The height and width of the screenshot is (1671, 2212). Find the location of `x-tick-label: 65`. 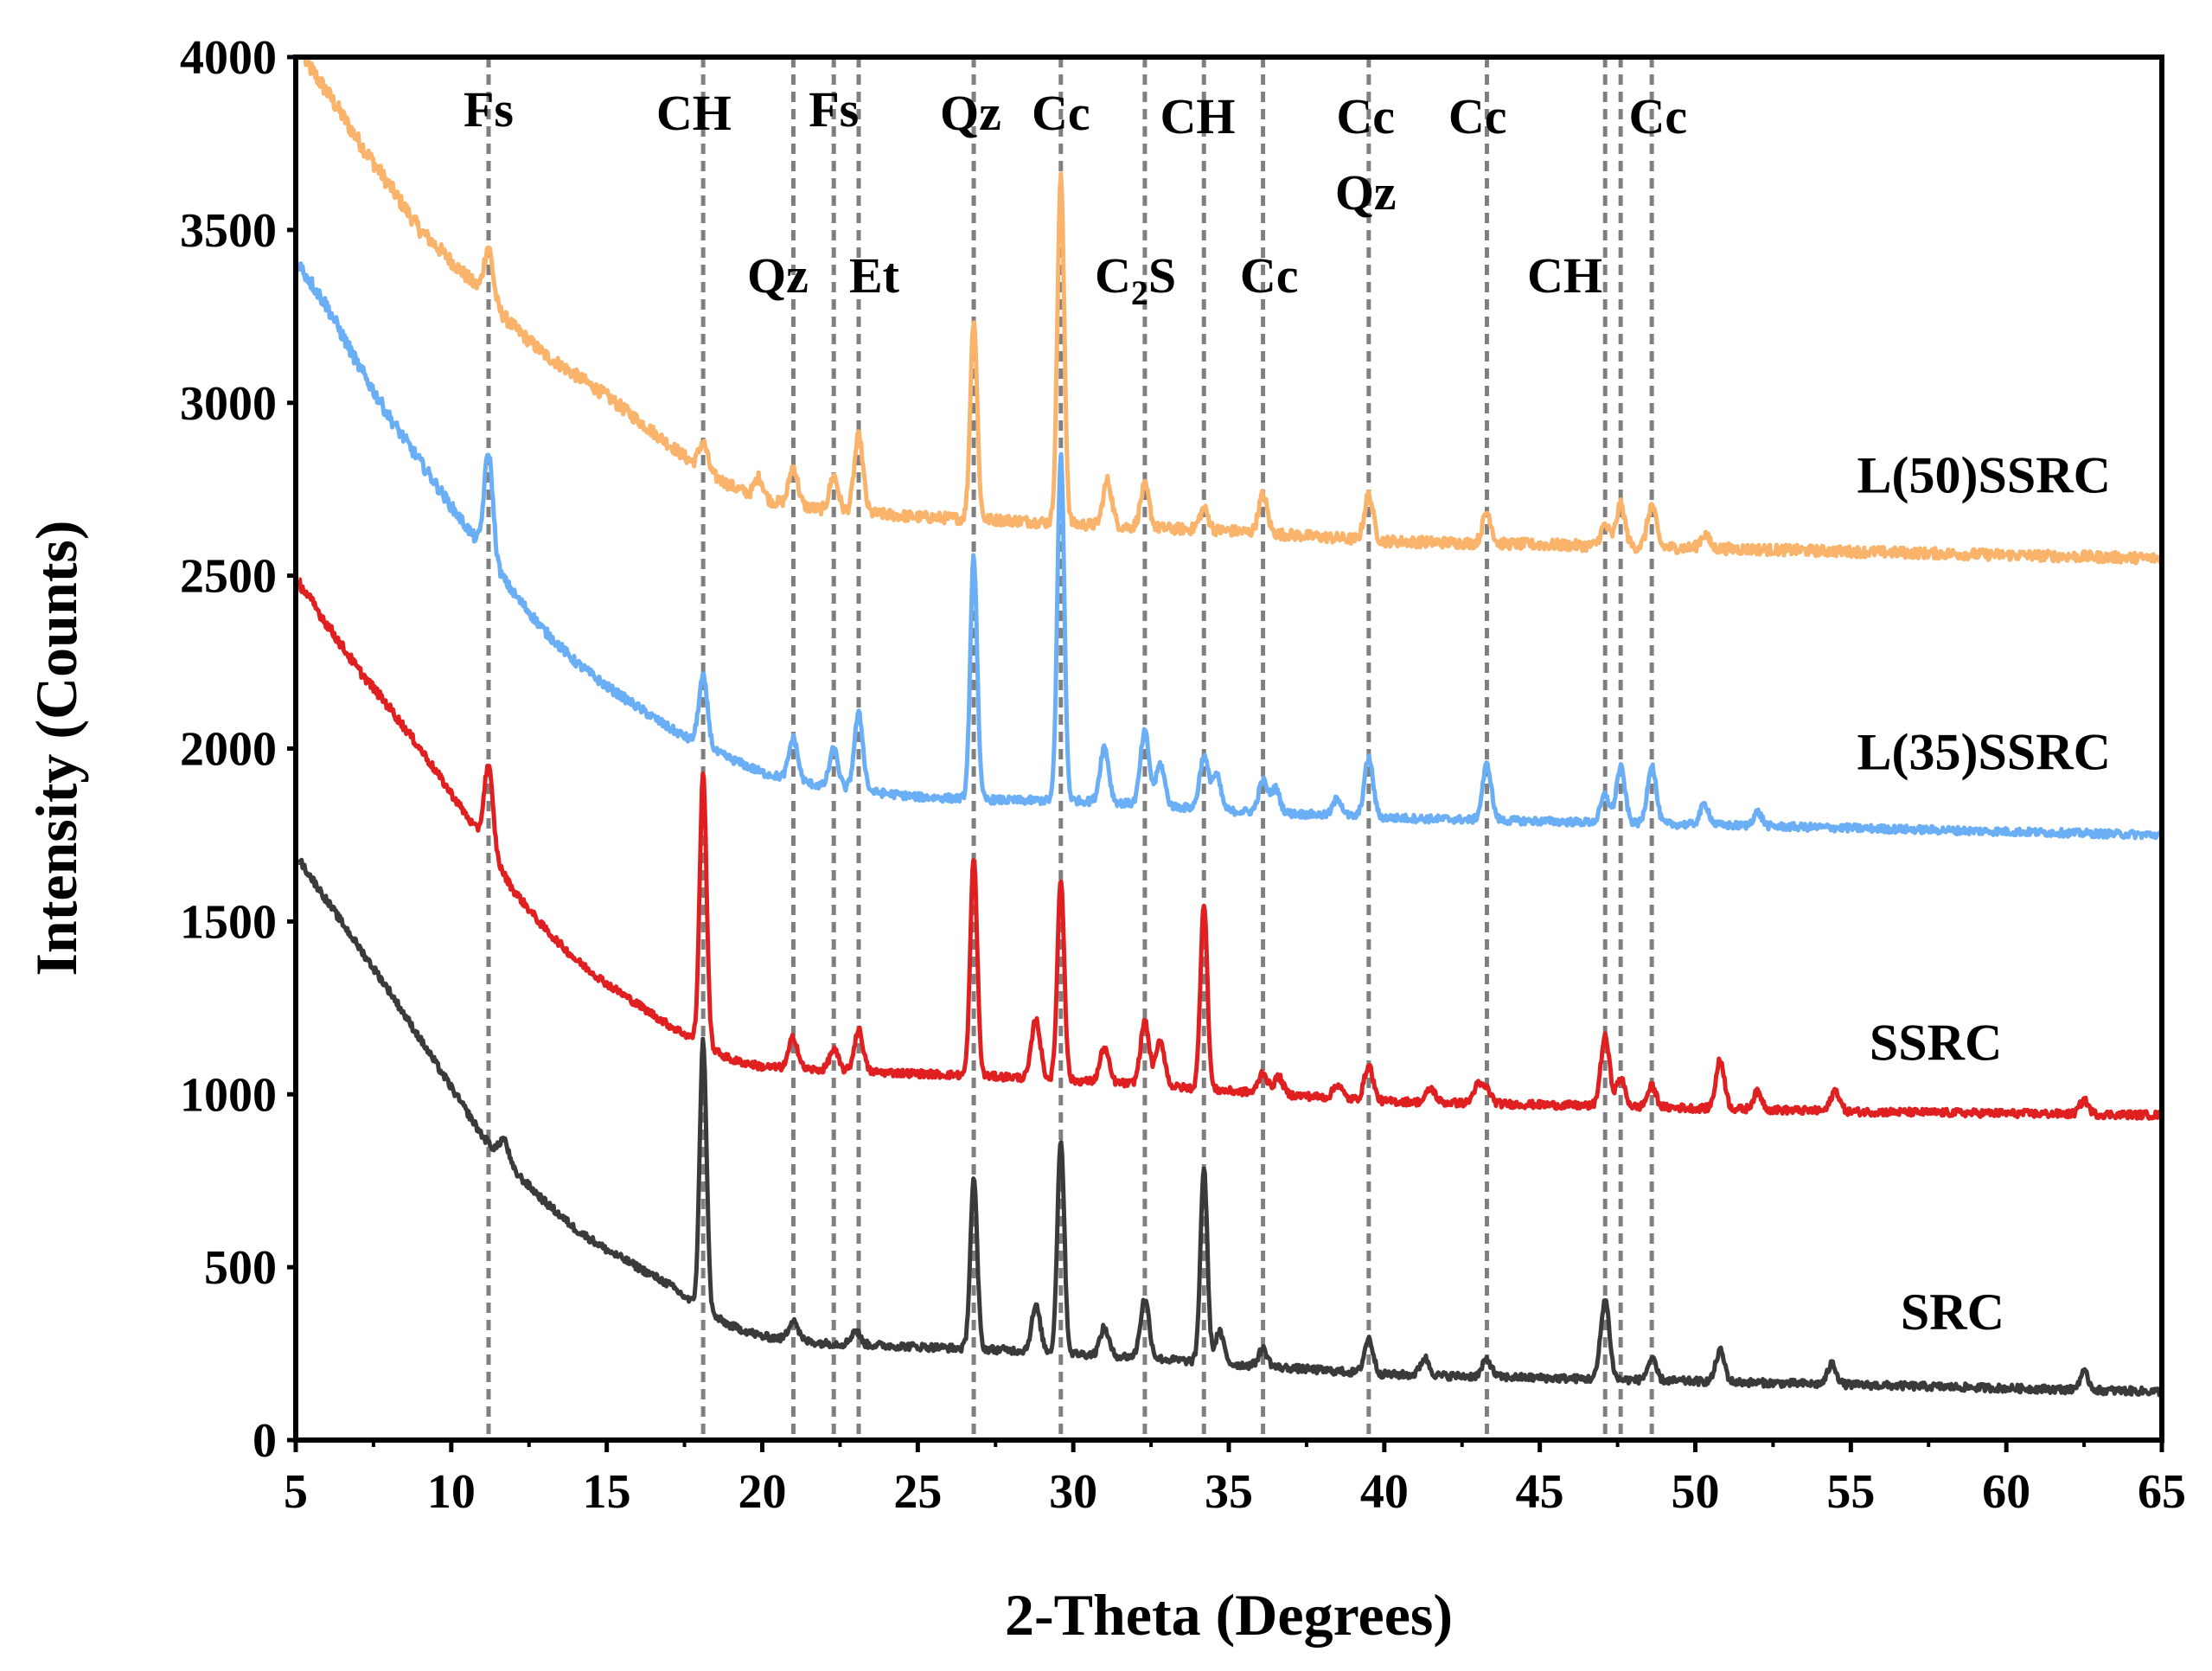

x-tick-label: 65 is located at coordinates (2162, 1492).